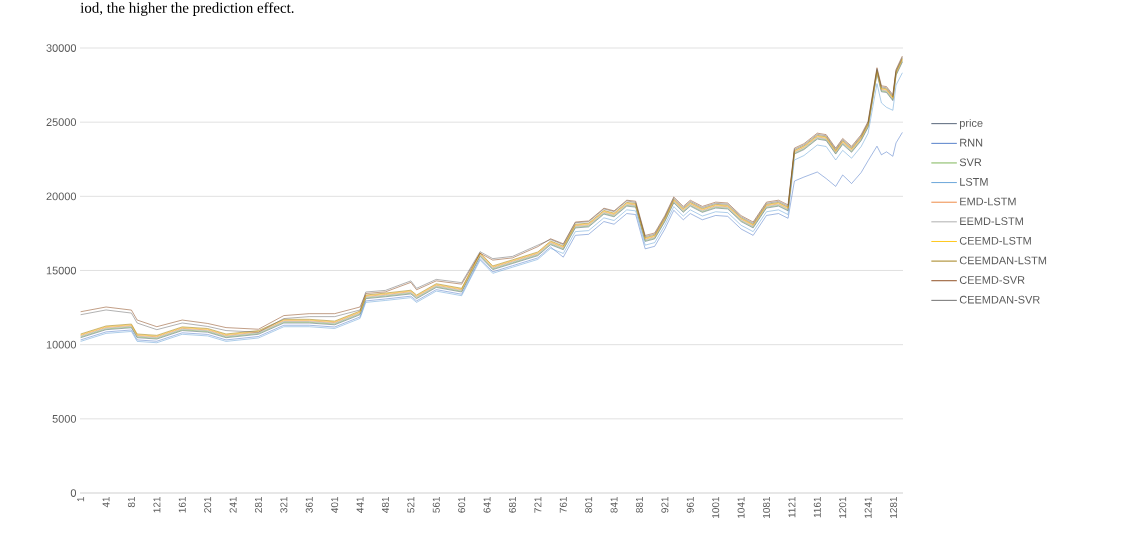 The image size is (1121, 541). Describe the element at coordinates (360, 505) in the screenshot. I see `x-tick-label: 441` at that location.